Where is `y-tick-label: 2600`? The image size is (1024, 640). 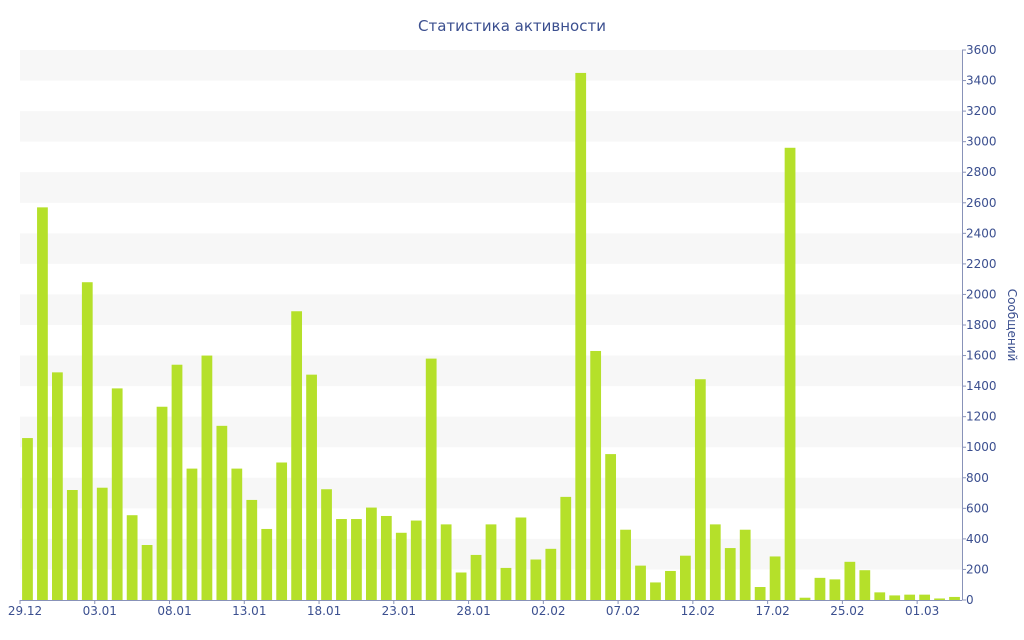 y-tick-label: 2600 is located at coordinates (981, 203).